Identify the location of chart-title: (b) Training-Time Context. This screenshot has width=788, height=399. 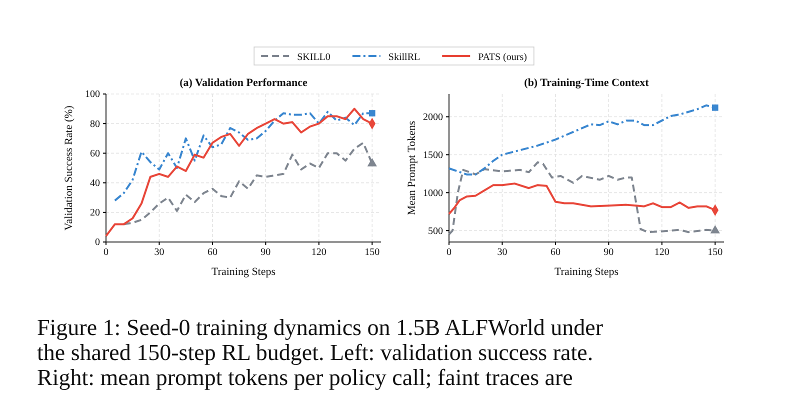
(587, 83).